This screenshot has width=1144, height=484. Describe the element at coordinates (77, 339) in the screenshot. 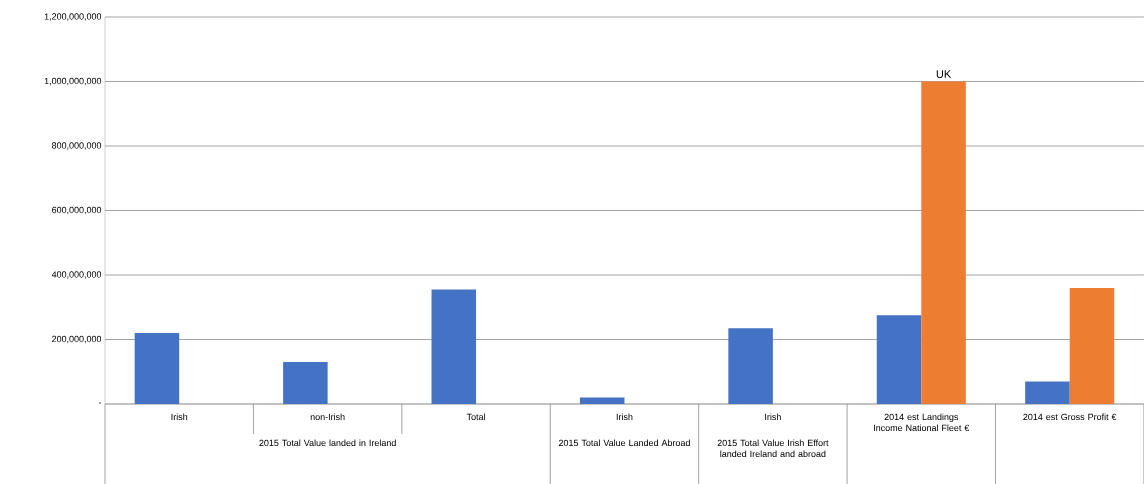

I see `y-tick-label: 200,000,000` at that location.